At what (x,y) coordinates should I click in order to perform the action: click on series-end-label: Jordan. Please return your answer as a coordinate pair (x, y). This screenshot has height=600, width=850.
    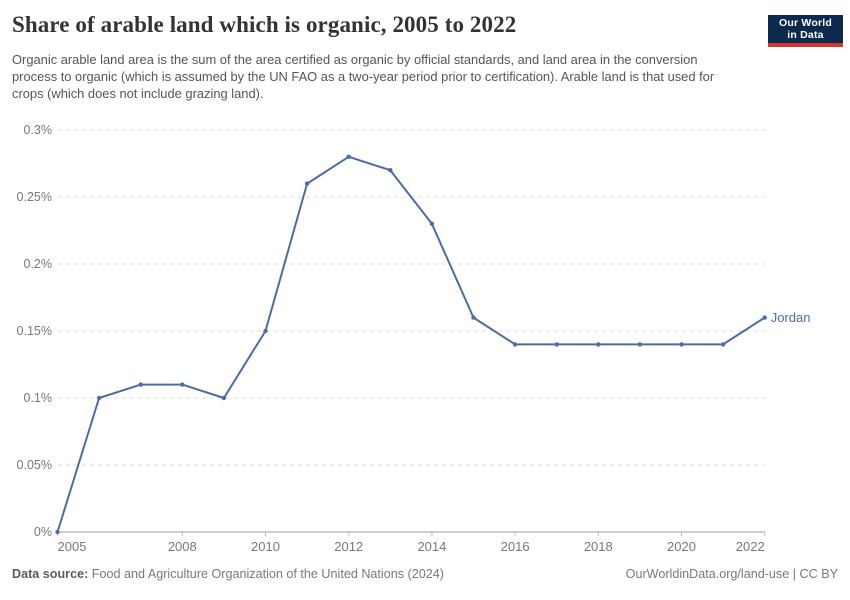
    Looking at the image, I should click on (791, 317).